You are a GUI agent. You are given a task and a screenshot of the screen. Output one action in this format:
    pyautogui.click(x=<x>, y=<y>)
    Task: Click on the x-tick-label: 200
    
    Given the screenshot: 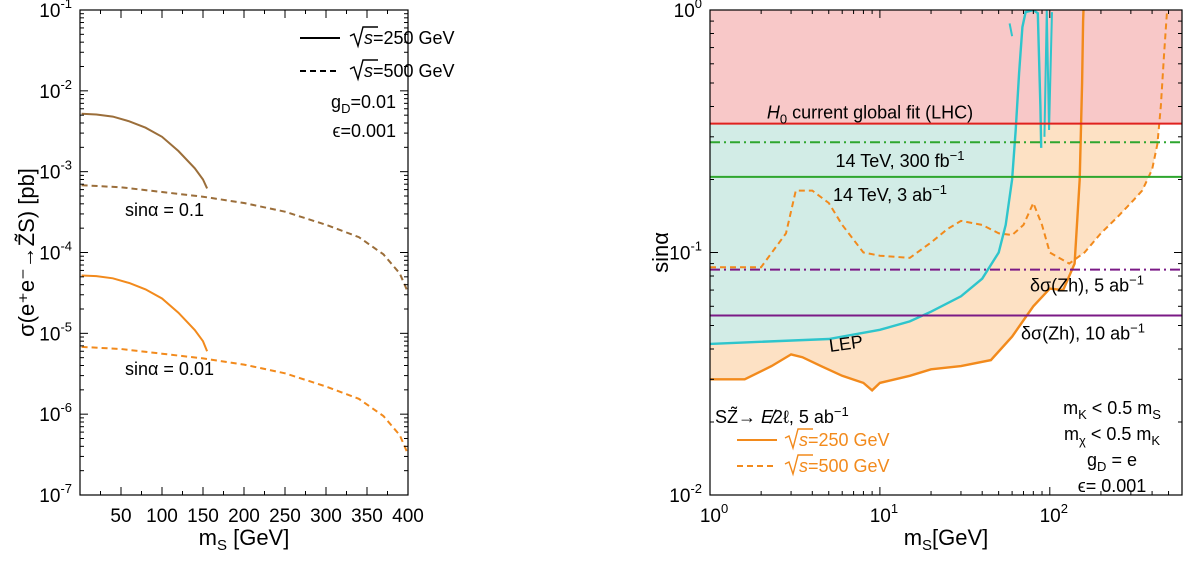 What is the action you would take?
    pyautogui.click(x=244, y=516)
    